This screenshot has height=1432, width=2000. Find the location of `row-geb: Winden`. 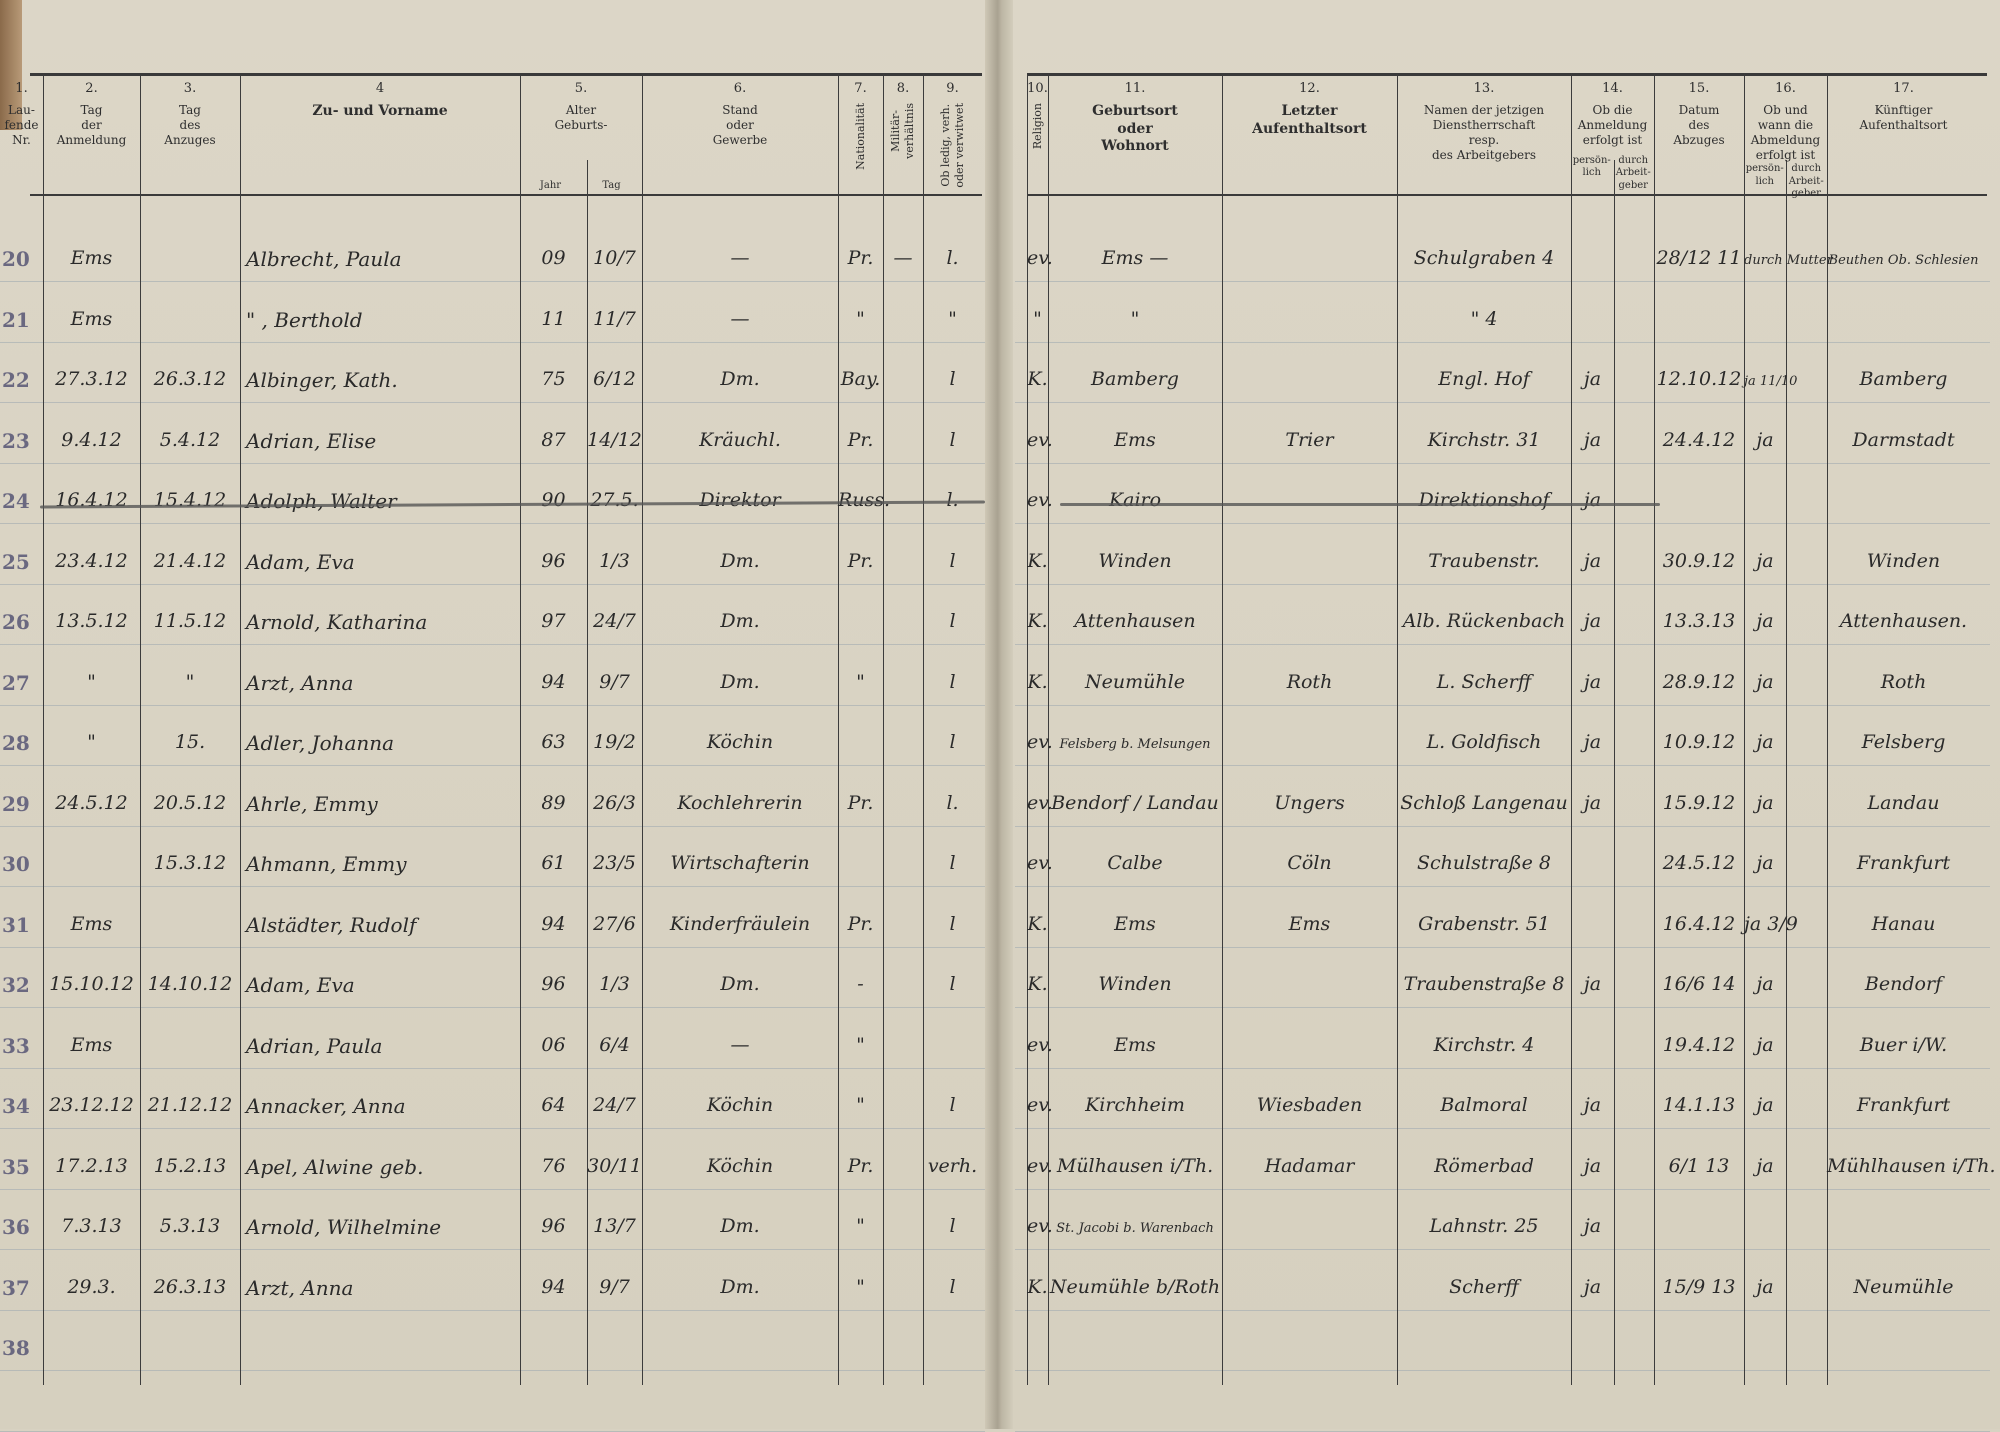

row-geb: Winden is located at coordinates (1135, 984).